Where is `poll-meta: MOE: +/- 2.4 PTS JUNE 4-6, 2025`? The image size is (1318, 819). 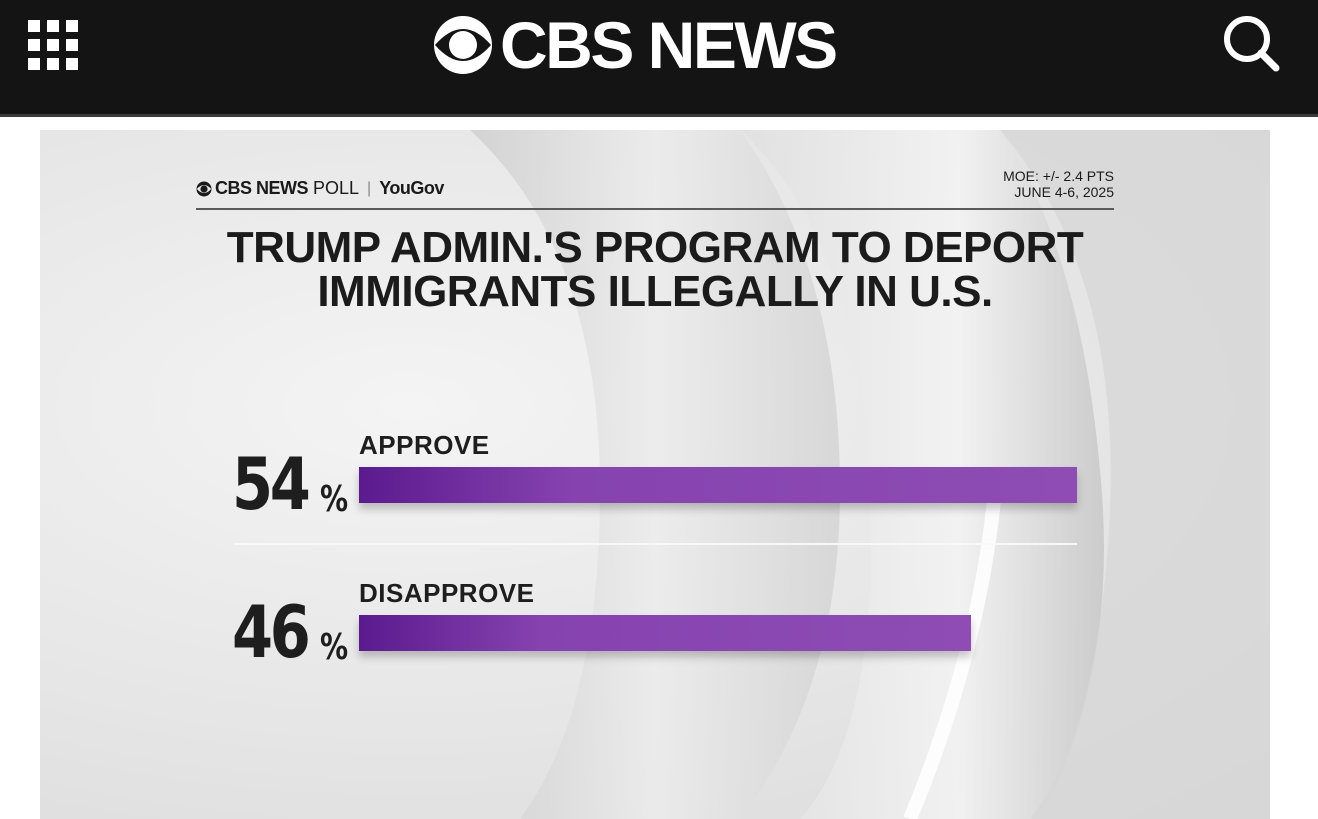 poll-meta: MOE: +/- 2.4 PTS JUNE 4-6, 2025 is located at coordinates (1058, 184).